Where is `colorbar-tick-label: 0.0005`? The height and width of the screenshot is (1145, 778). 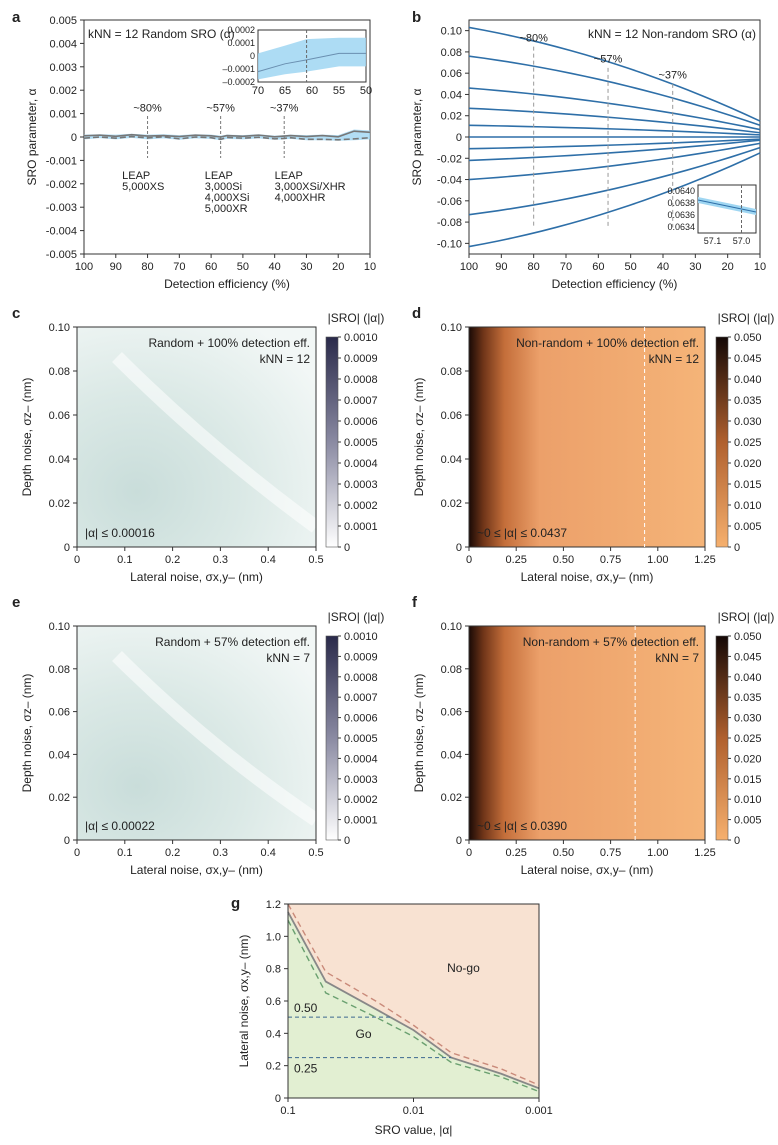
colorbar-tick-label: 0.0005 is located at coordinates (361, 739).